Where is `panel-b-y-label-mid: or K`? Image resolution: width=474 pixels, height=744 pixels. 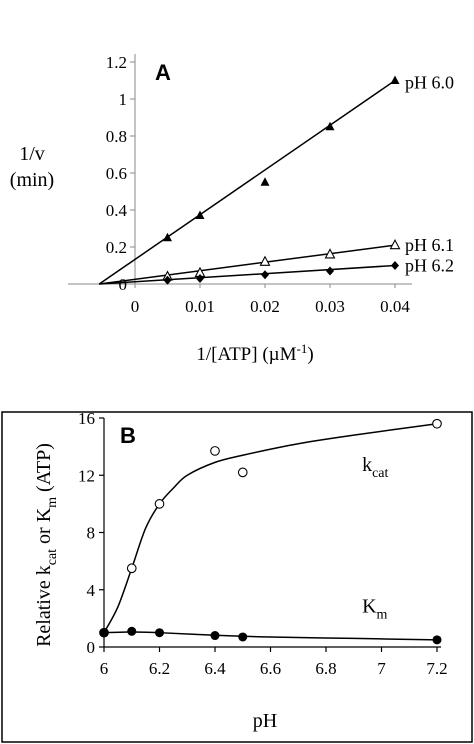
panel-b-y-label-mid: or K is located at coordinates (44, 528).